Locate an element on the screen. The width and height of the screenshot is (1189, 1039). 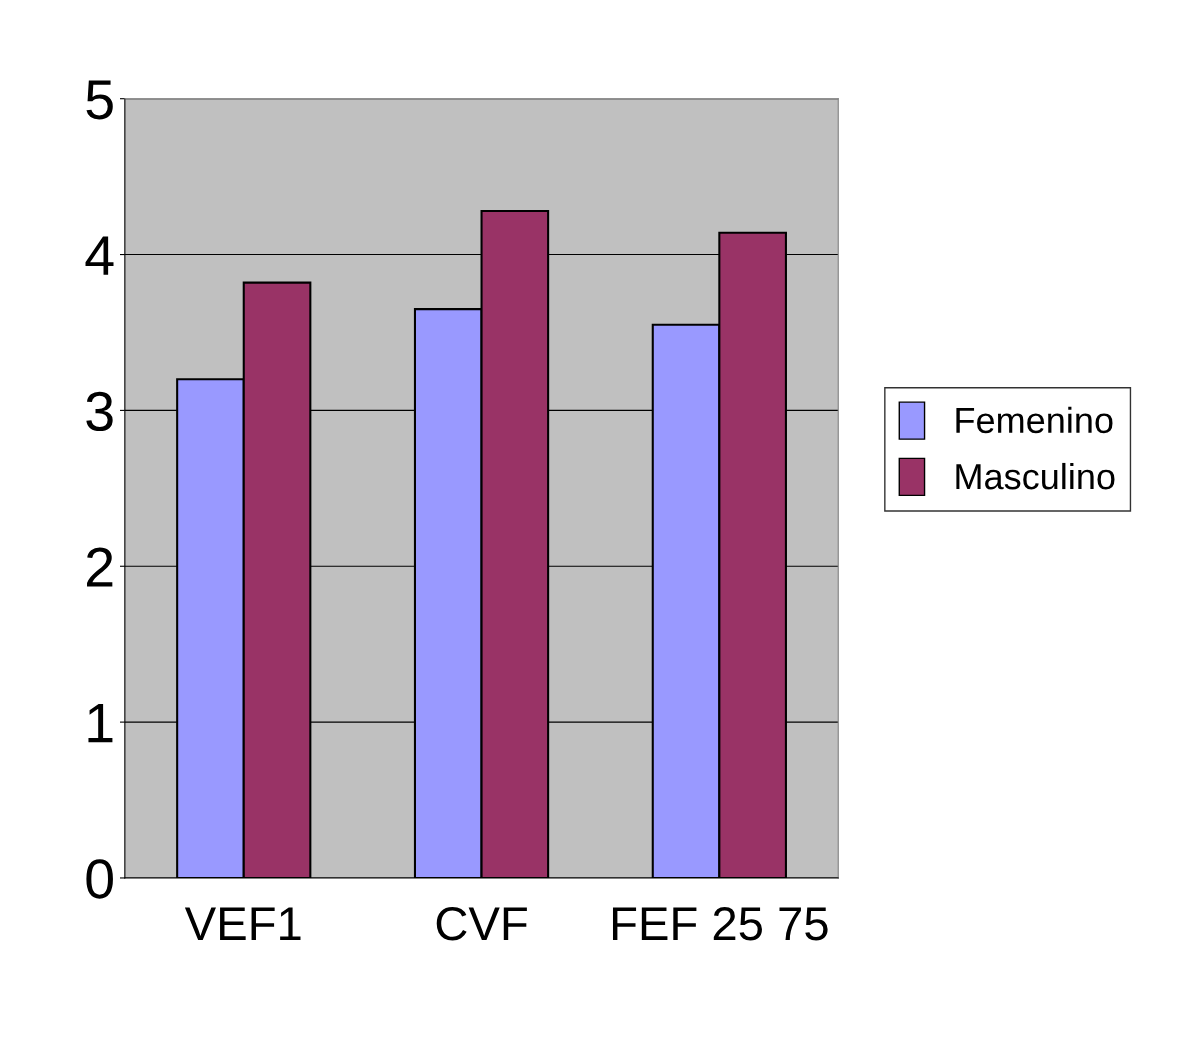
x-tick-label: FEF 25 75 is located at coordinates (720, 923).